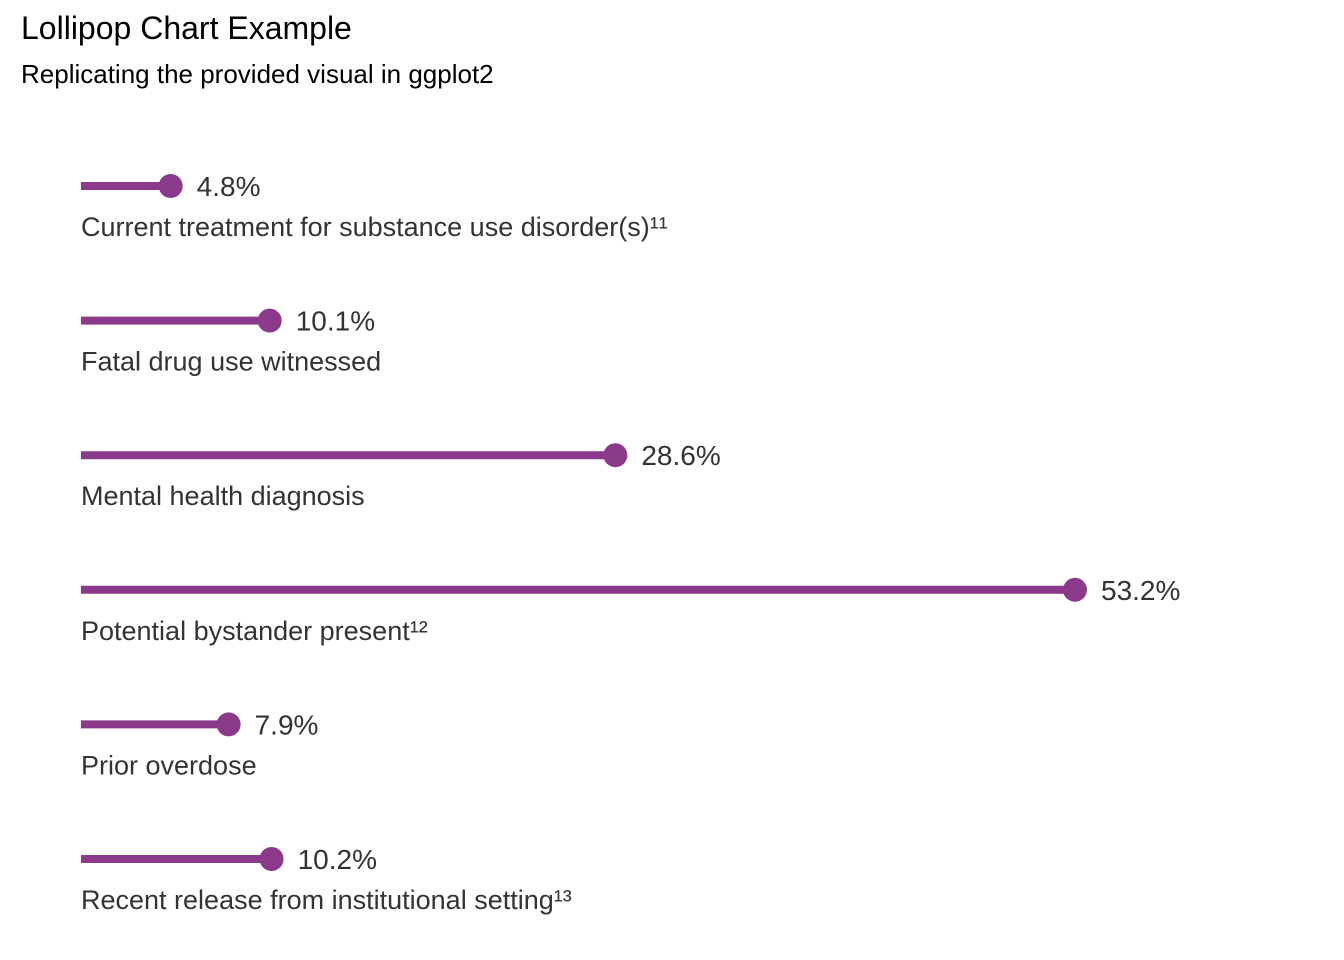 This screenshot has width=1344, height=960. Describe the element at coordinates (630, 610) in the screenshot. I see `lollipop-row: 53.2% Potential bystander present¹²` at that location.